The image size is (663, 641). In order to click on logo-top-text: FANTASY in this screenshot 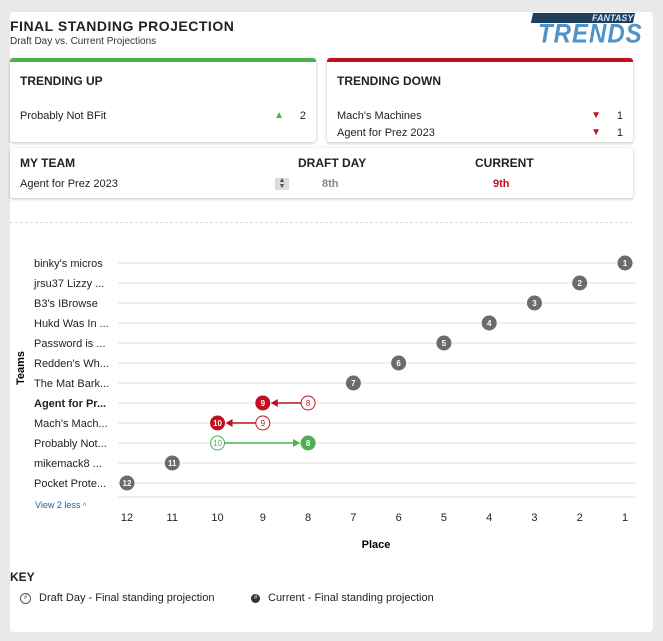, I will do `click(613, 18)`.